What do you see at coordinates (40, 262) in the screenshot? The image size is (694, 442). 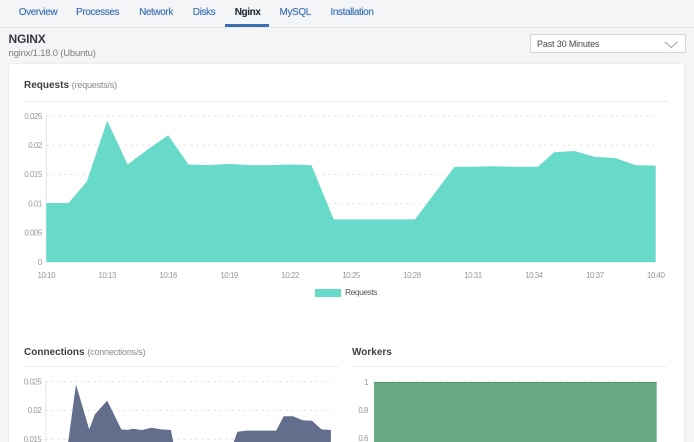 I see `svg-text: 0` at bounding box center [40, 262].